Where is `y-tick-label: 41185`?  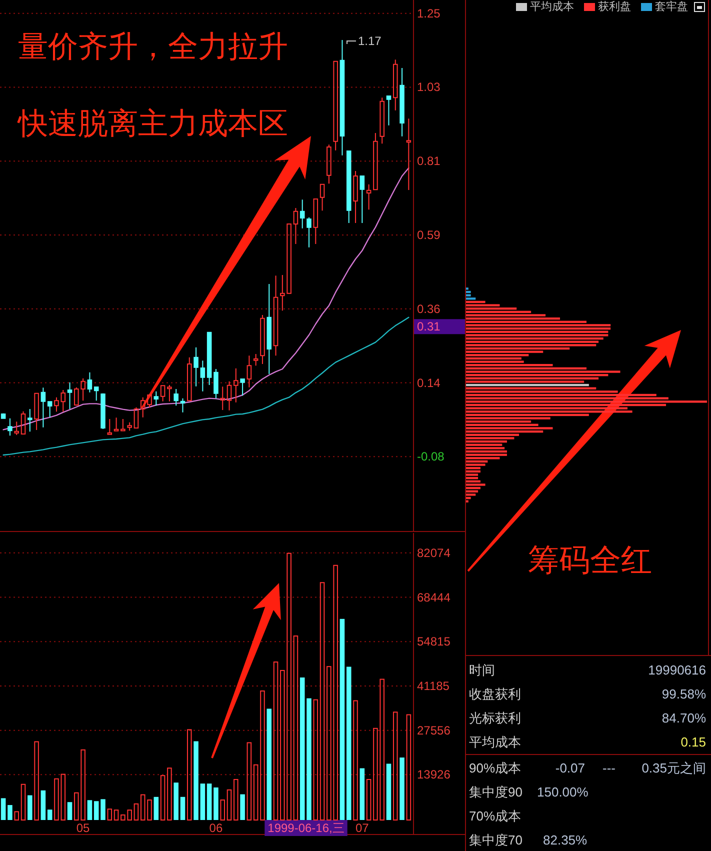
y-tick-label: 41185 is located at coordinates (433, 685).